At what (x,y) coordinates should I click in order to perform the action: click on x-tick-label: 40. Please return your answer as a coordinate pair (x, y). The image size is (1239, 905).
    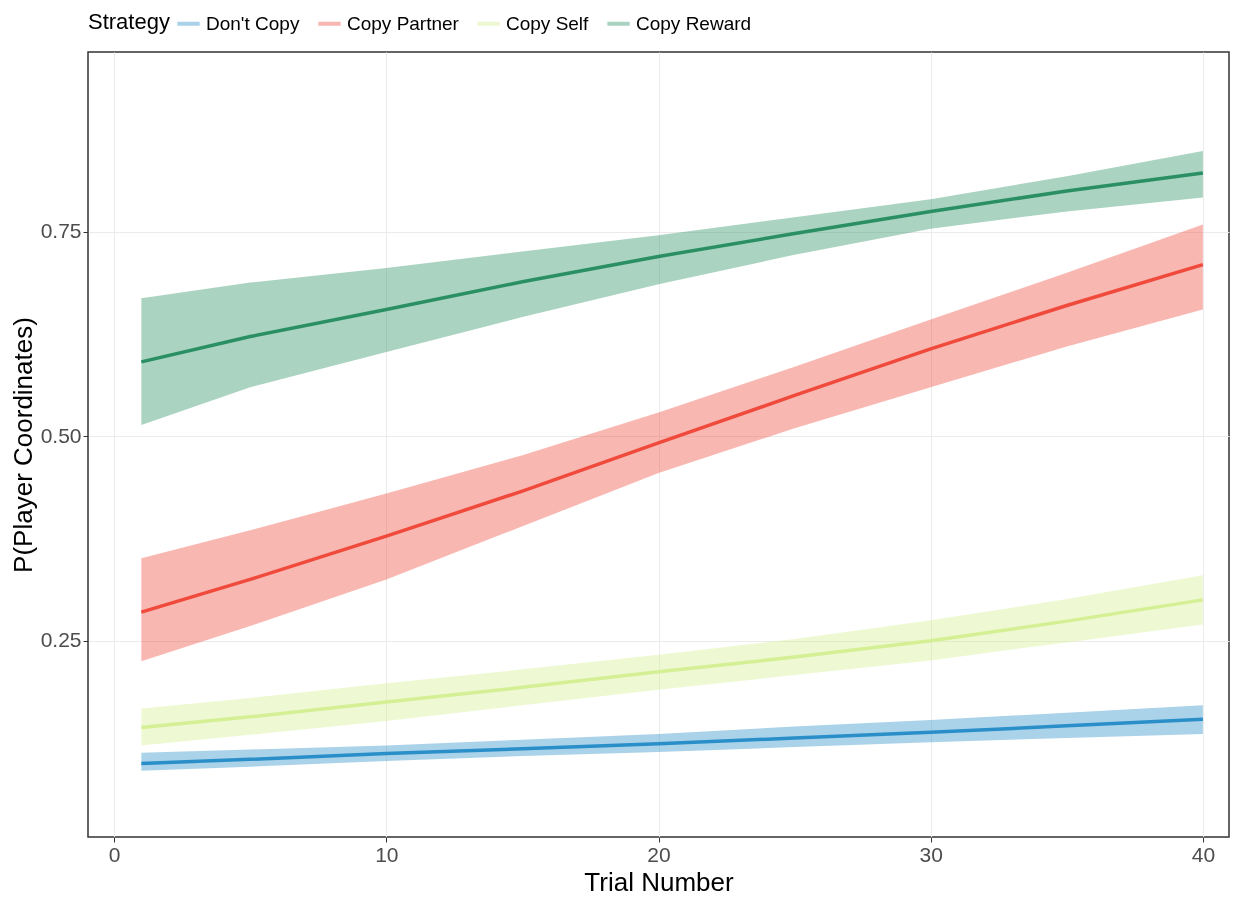
    Looking at the image, I should click on (1203, 854).